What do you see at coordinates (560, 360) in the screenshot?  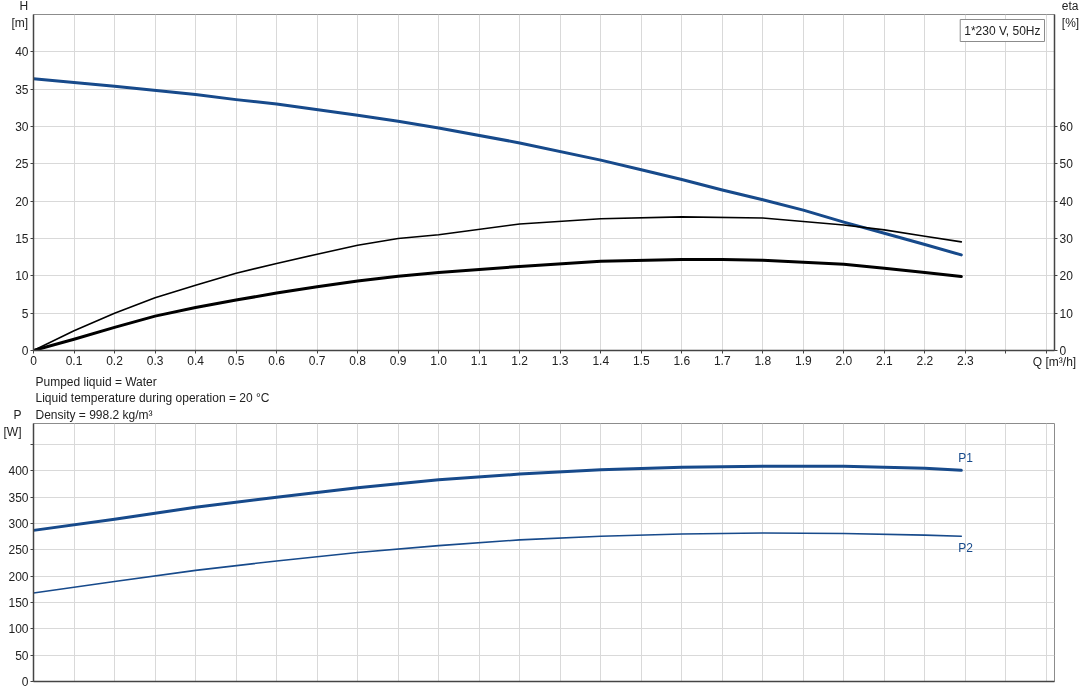 I see `x-tick-label: 1.3` at bounding box center [560, 360].